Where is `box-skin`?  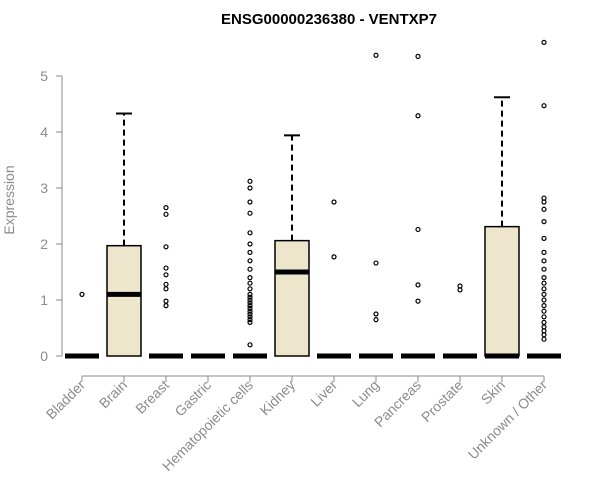
box-skin is located at coordinates (502, 227).